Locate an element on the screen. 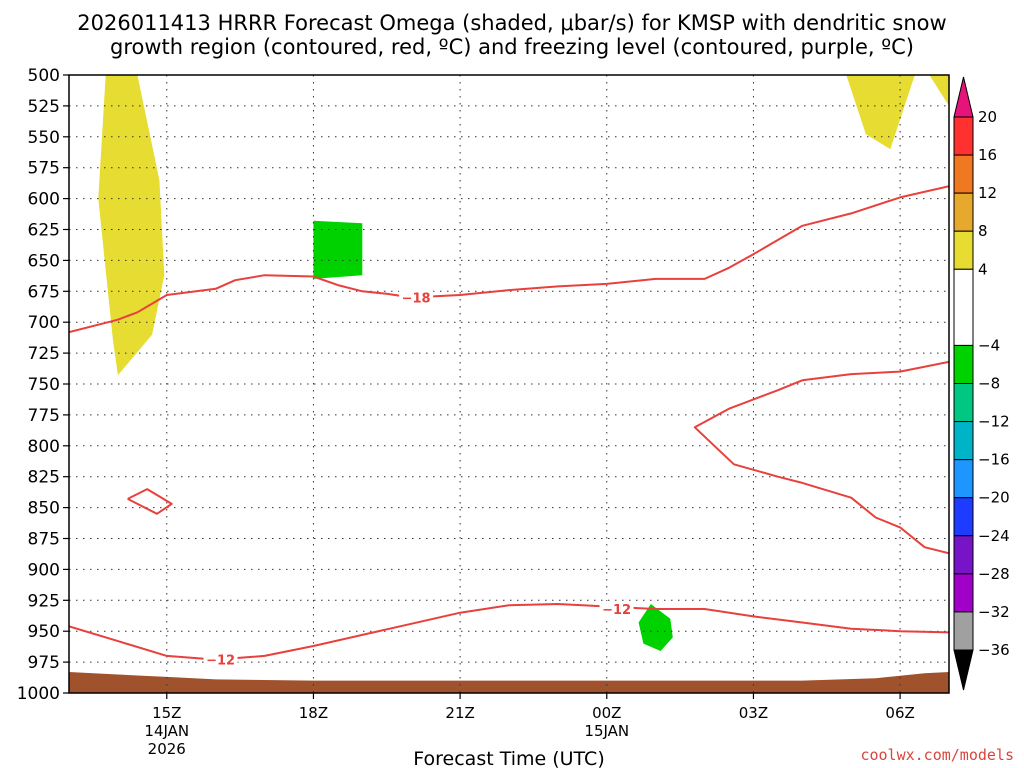 The image size is (1024, 768). colorbar-tick-label: −12 is located at coordinates (994, 422).